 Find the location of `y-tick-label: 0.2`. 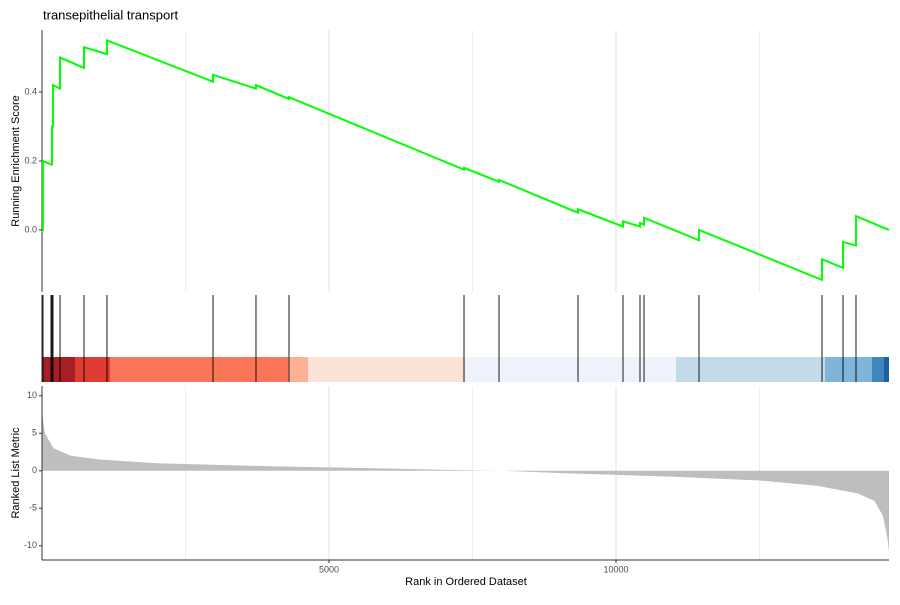

y-tick-label: 0.2 is located at coordinates (30, 160).